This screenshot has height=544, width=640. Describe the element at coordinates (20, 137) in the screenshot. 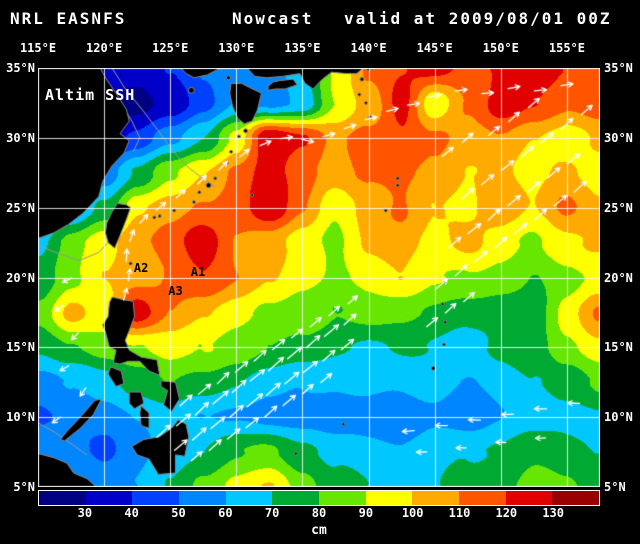

I see `lat-tick-label-left: 30°N` at that location.